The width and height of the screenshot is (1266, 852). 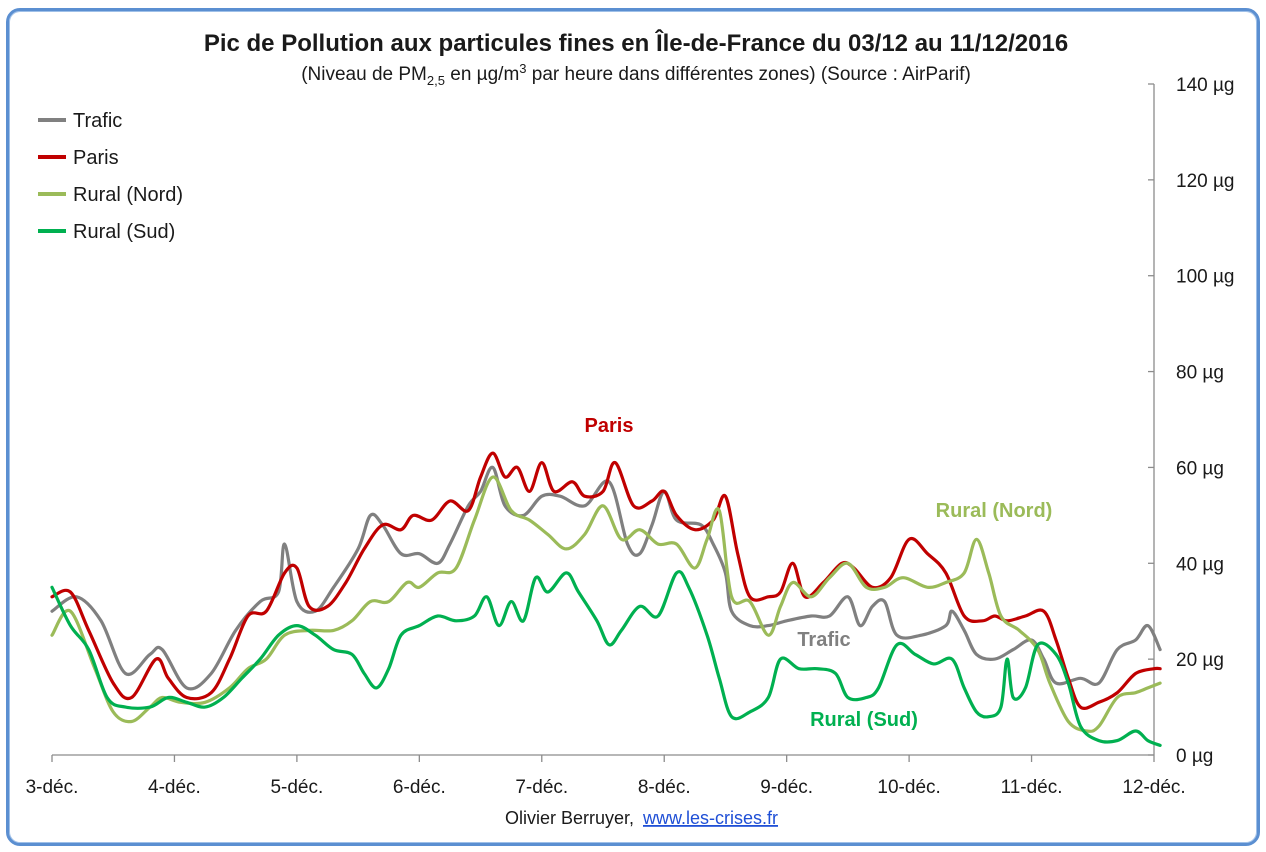 What do you see at coordinates (97, 121) in the screenshot?
I see `legend-label-trafic: Trafic` at bounding box center [97, 121].